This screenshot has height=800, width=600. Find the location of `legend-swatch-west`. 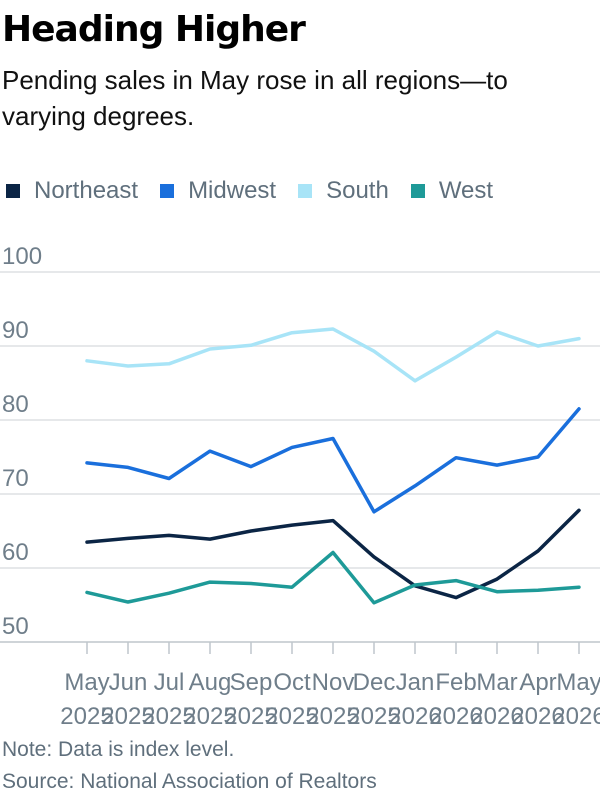

legend-swatch-west is located at coordinates (417, 191).